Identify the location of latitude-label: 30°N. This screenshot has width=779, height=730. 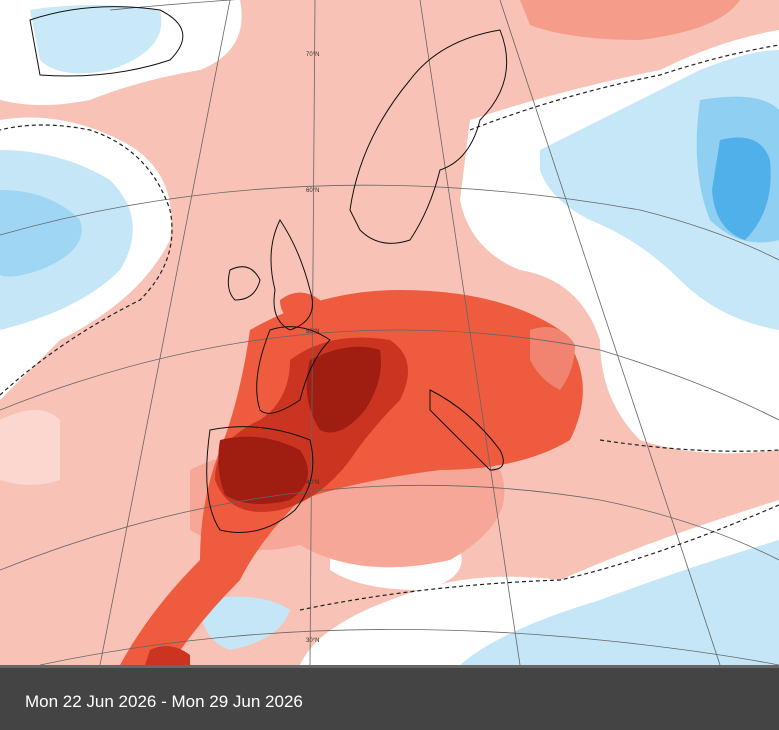
(312, 641).